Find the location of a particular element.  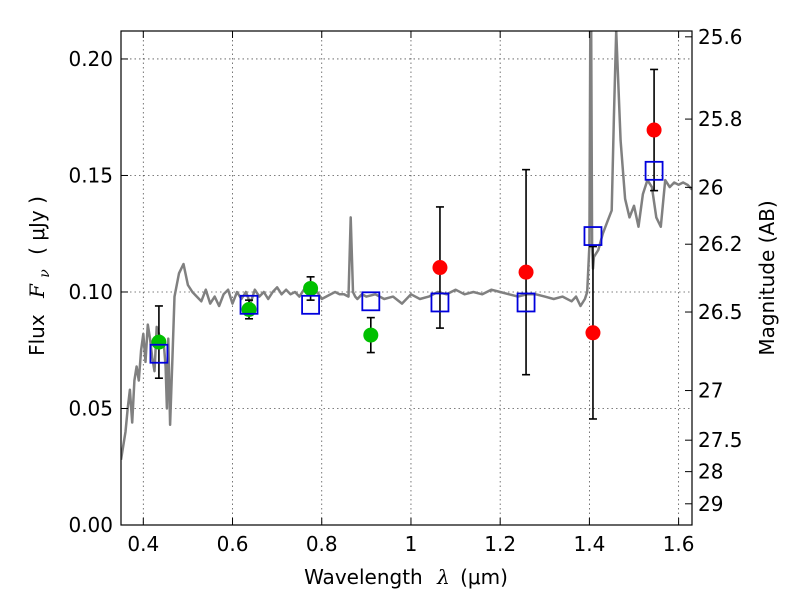

mag-tick-label: 28 is located at coordinates (710, 472).